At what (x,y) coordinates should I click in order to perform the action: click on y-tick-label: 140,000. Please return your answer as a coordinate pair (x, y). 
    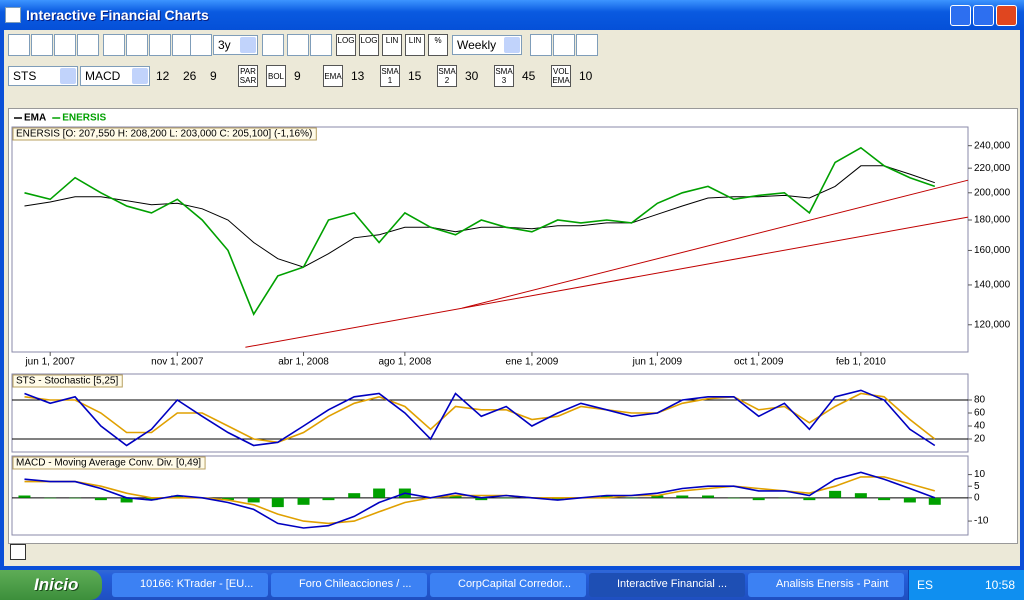
    Looking at the image, I should click on (992, 285).